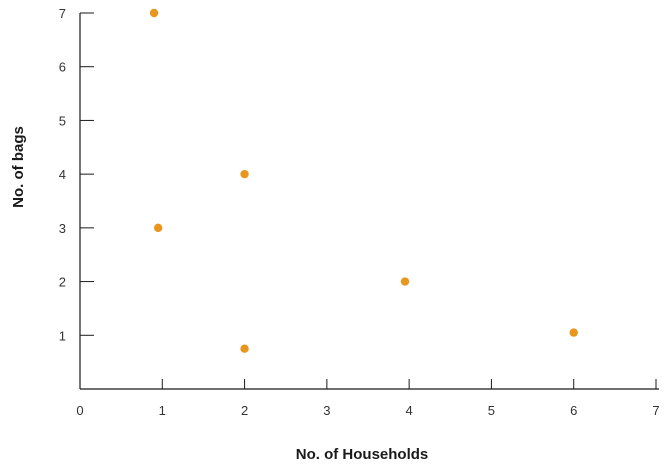 This screenshot has height=465, width=670. Describe the element at coordinates (409, 410) in the screenshot. I see `x-tick-label: 4` at that location.